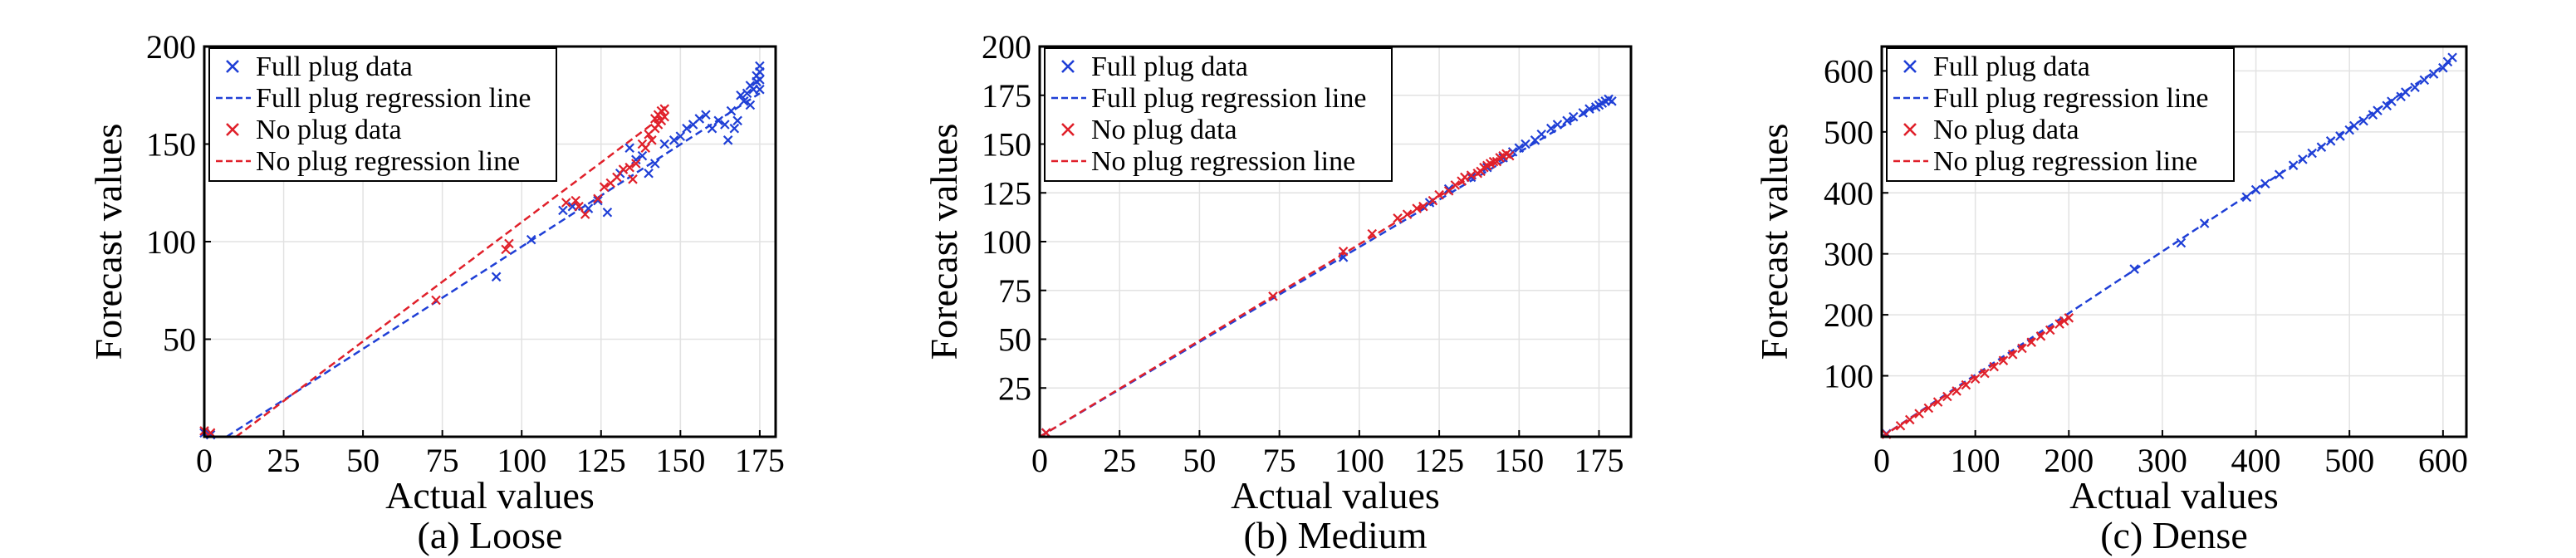 The image size is (2576, 558). I want to click on y-tick-label: 600, so click(1848, 71).